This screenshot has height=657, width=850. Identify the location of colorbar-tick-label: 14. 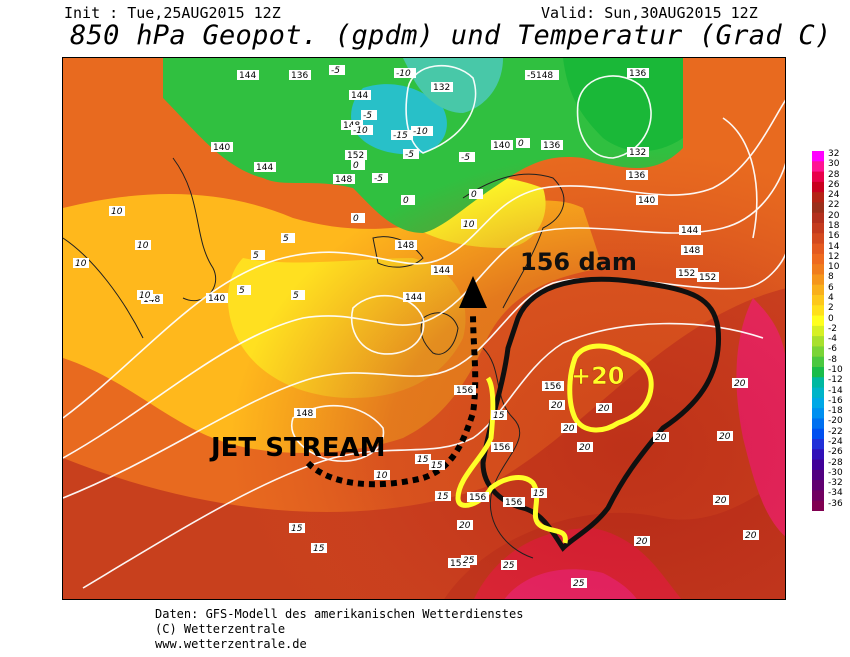
(834, 246).